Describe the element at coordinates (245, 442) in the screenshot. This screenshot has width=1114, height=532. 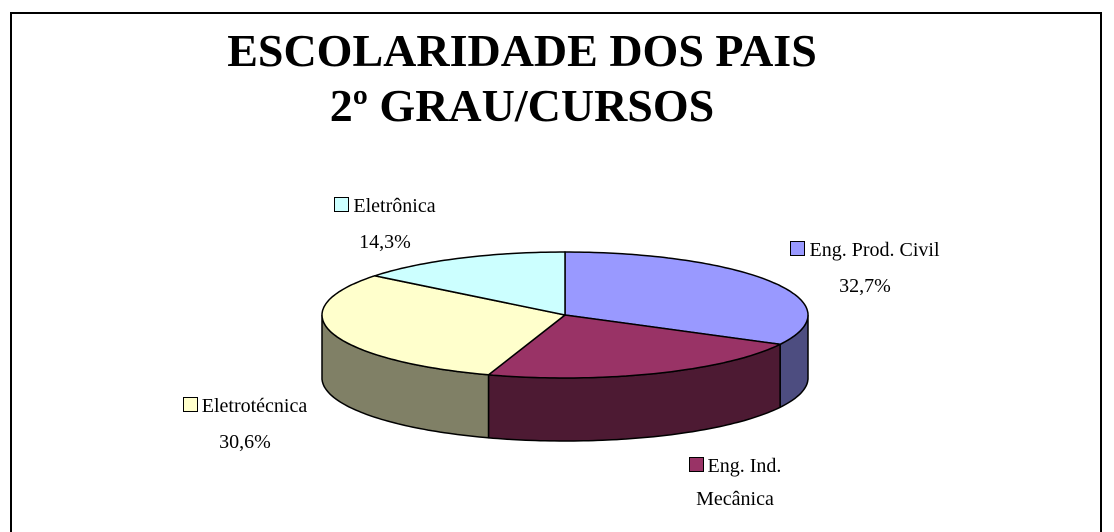
I see `value-label: 30,6%` at that location.